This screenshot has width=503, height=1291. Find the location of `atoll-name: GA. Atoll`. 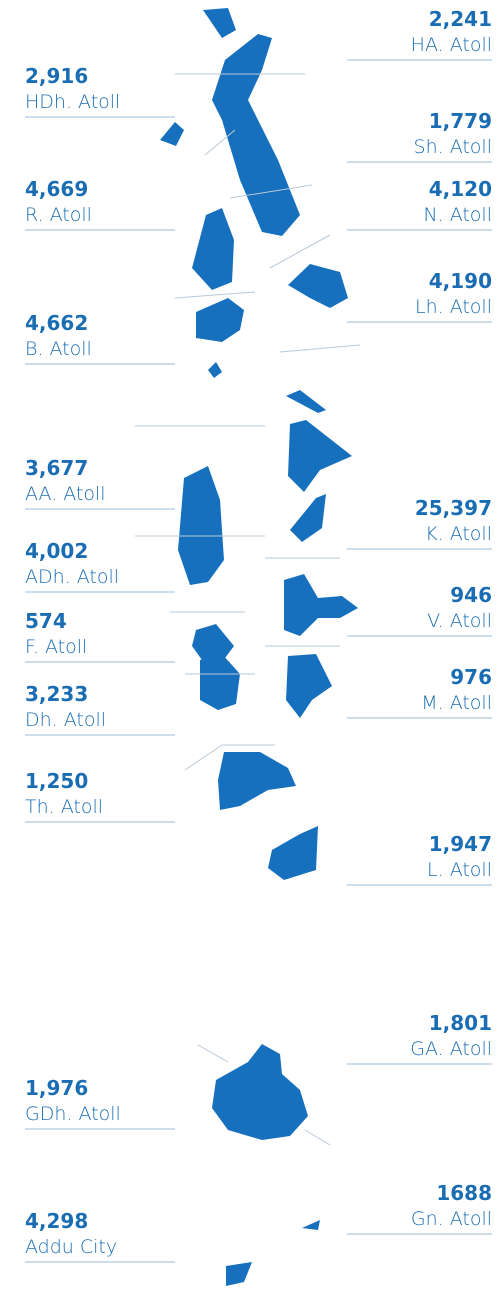

atoll-name: GA. Atoll is located at coordinates (451, 1049).